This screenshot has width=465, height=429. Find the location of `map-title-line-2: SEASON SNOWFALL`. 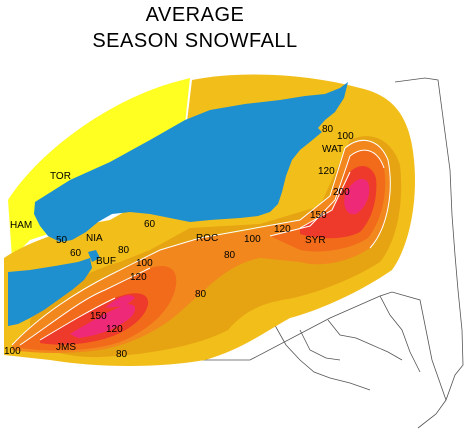

map-title-line-2: SEASON SNOWFALL is located at coordinates (195, 41).